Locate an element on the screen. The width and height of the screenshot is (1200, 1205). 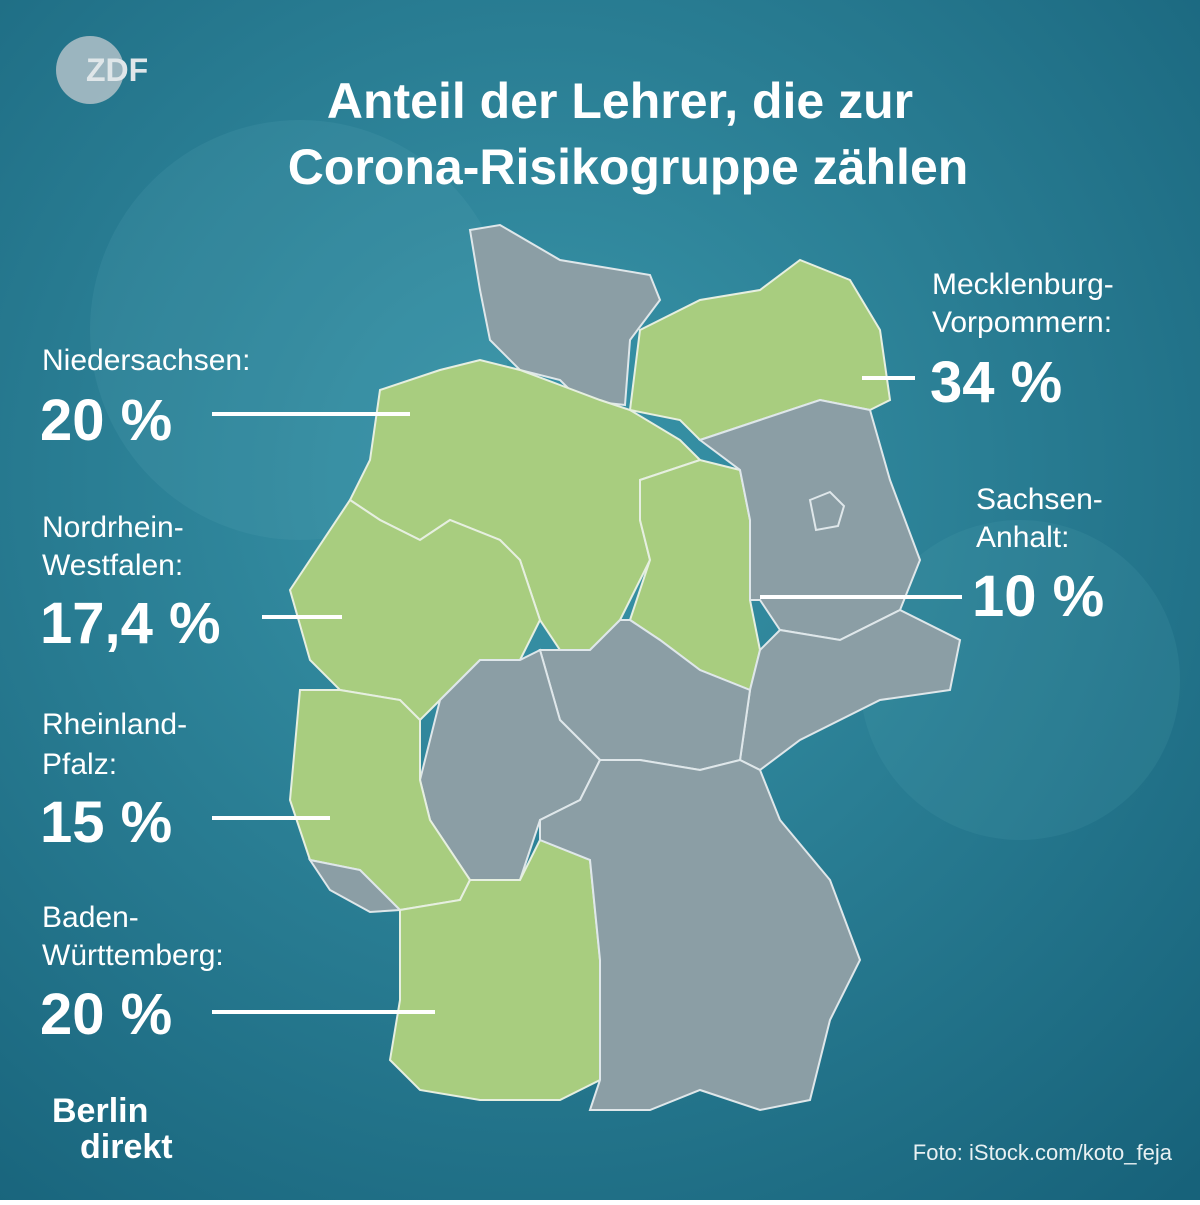
logo-circle is located at coordinates (90, 70).